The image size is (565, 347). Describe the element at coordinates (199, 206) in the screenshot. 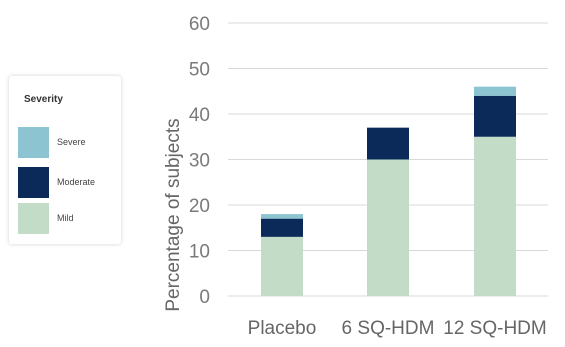

I see `y-tick-label: 20` at that location.